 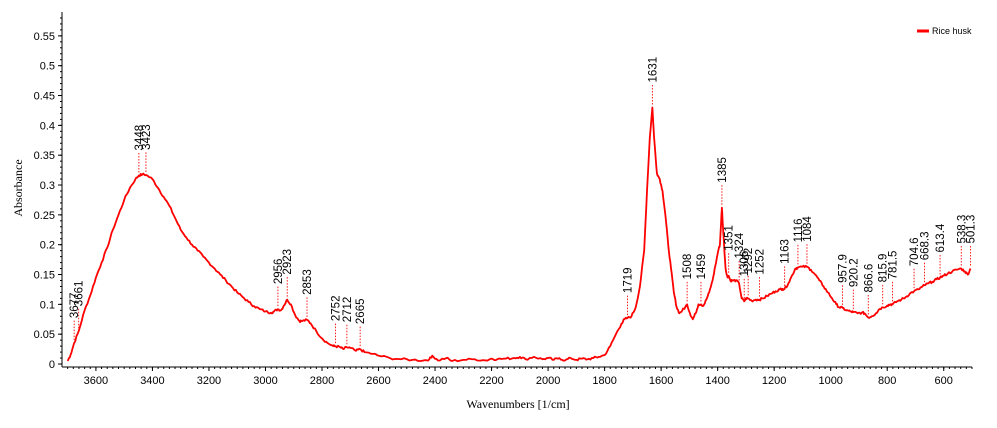 What do you see at coordinates (774, 381) in the screenshot?
I see `x-tick-label: 1200` at bounding box center [774, 381].